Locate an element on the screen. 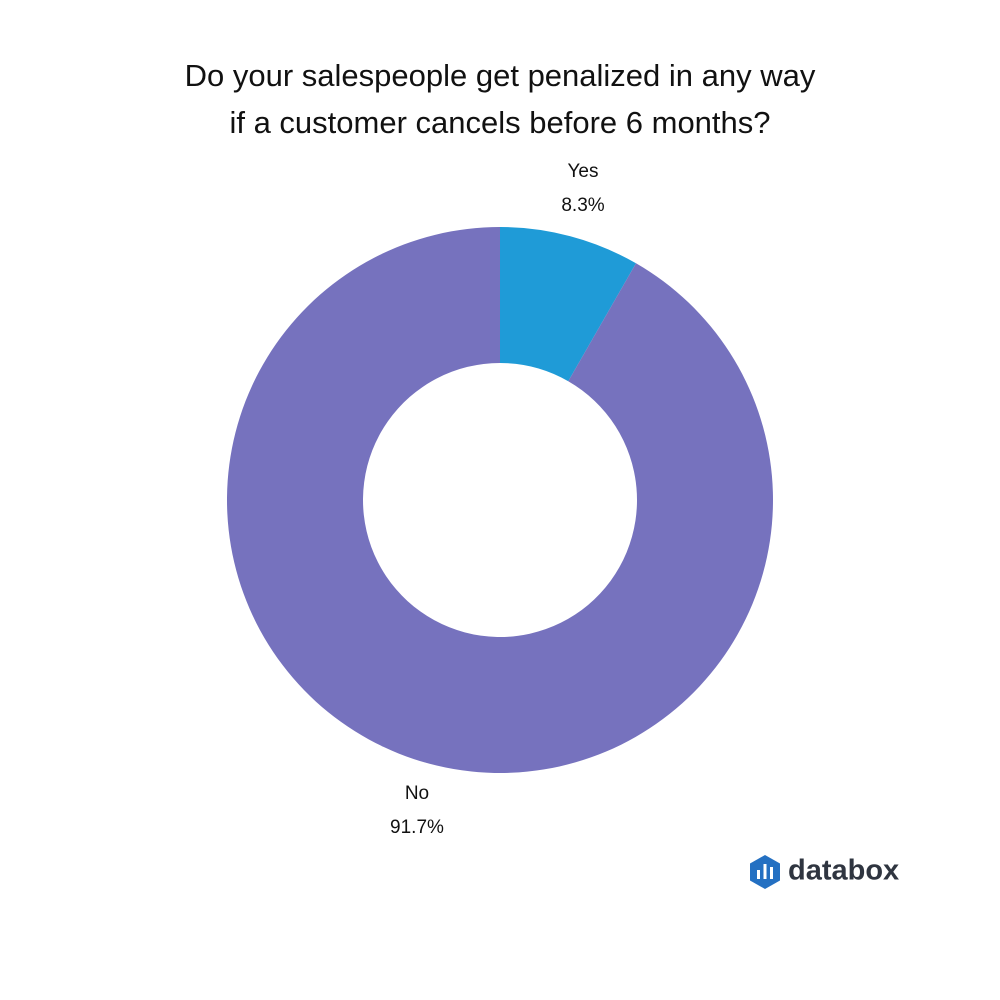 The width and height of the screenshot is (1000, 1000). value-label: 8.3% is located at coordinates (582, 205).